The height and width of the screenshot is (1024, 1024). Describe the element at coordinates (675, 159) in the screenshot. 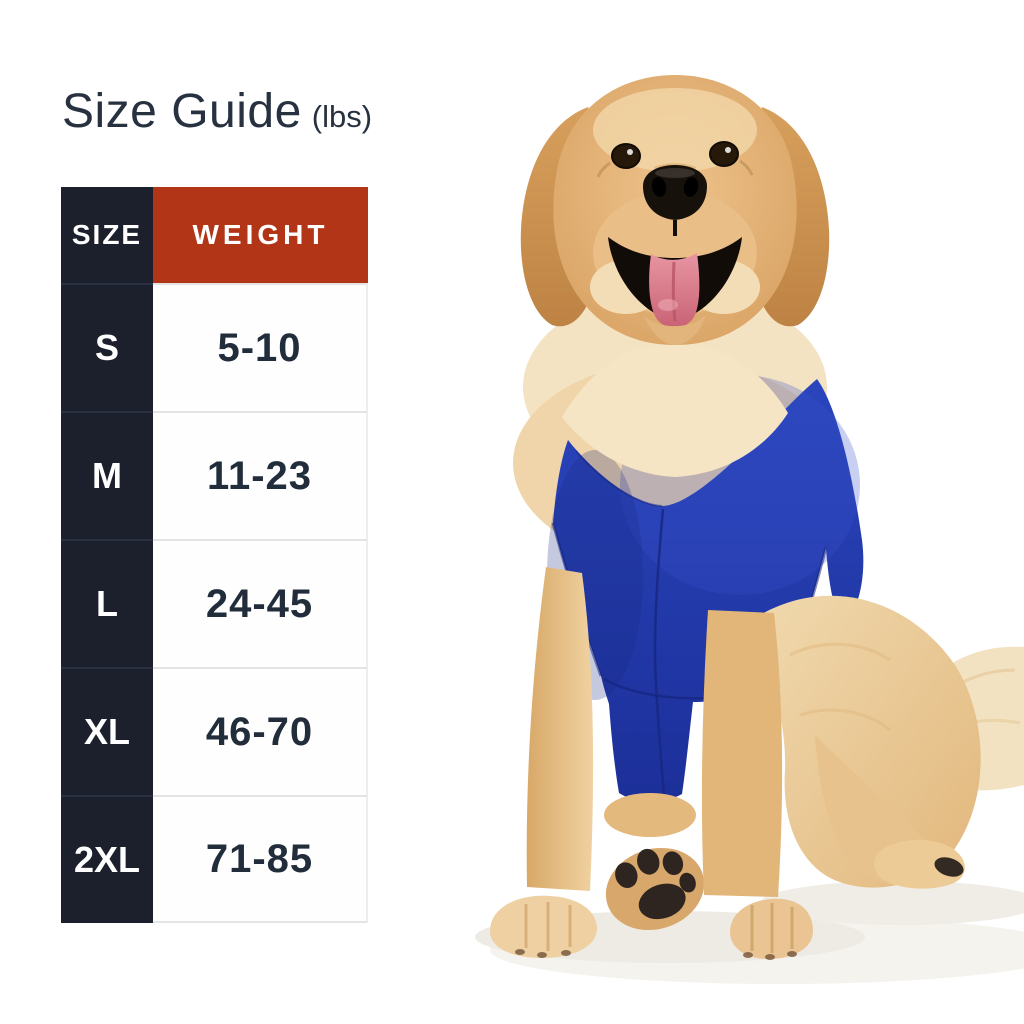

I see `dog-eyes` at that location.